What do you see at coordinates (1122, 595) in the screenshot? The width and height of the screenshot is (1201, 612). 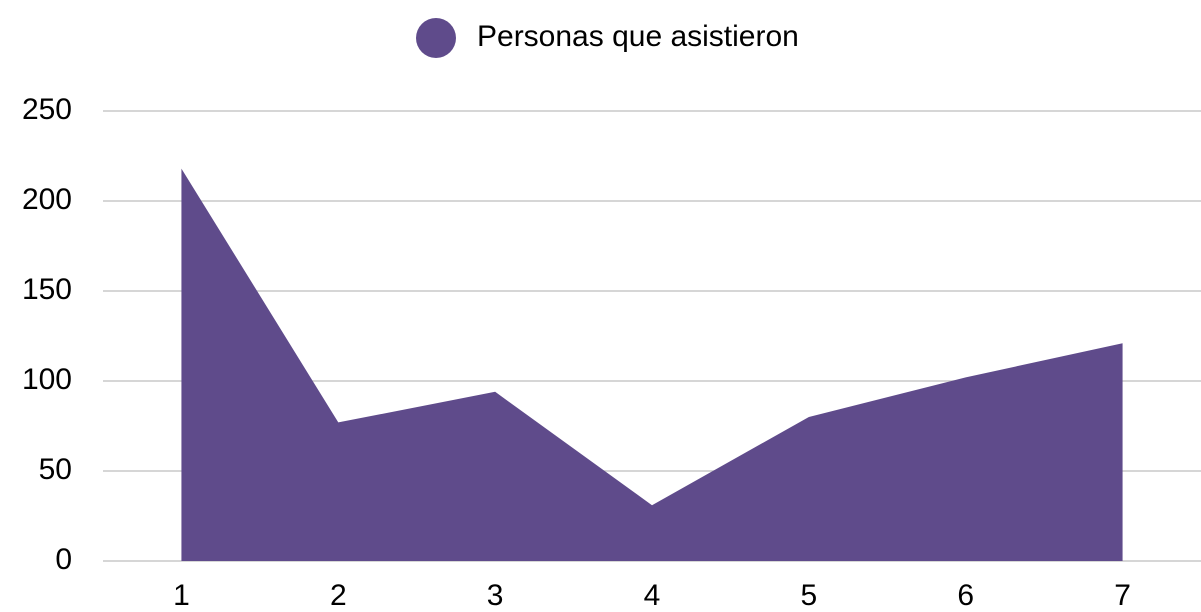 I see `x-tick-label: 7` at bounding box center [1122, 595].